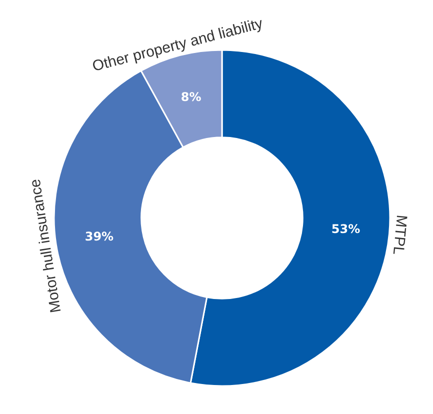 This screenshot has width=433, height=414. I want to click on slice-label: MTPL, so click(399, 235).